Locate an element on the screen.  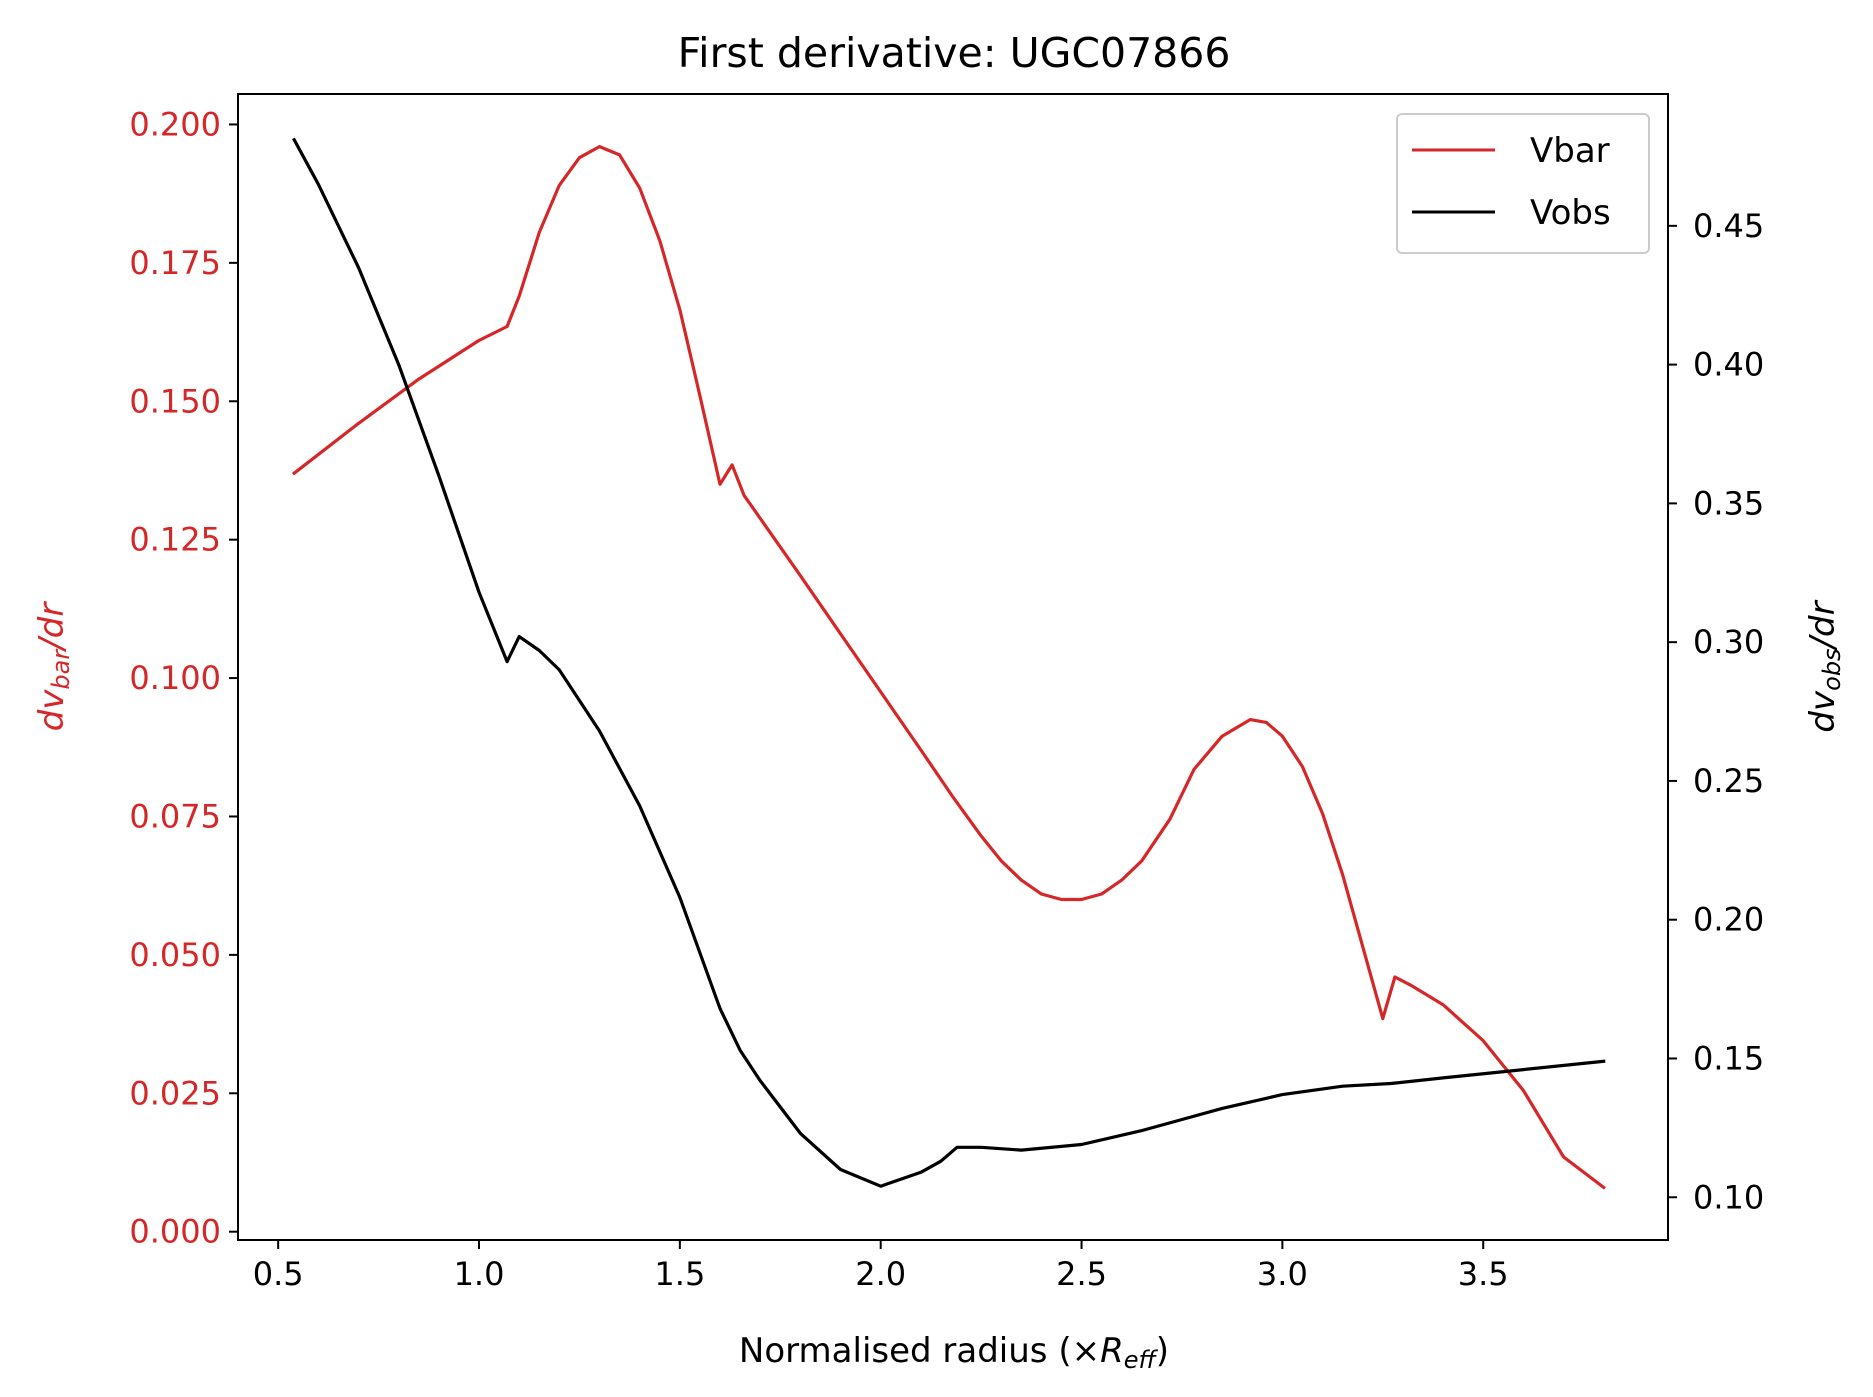
left-y-tick-label: 0.150 is located at coordinates (175, 401).